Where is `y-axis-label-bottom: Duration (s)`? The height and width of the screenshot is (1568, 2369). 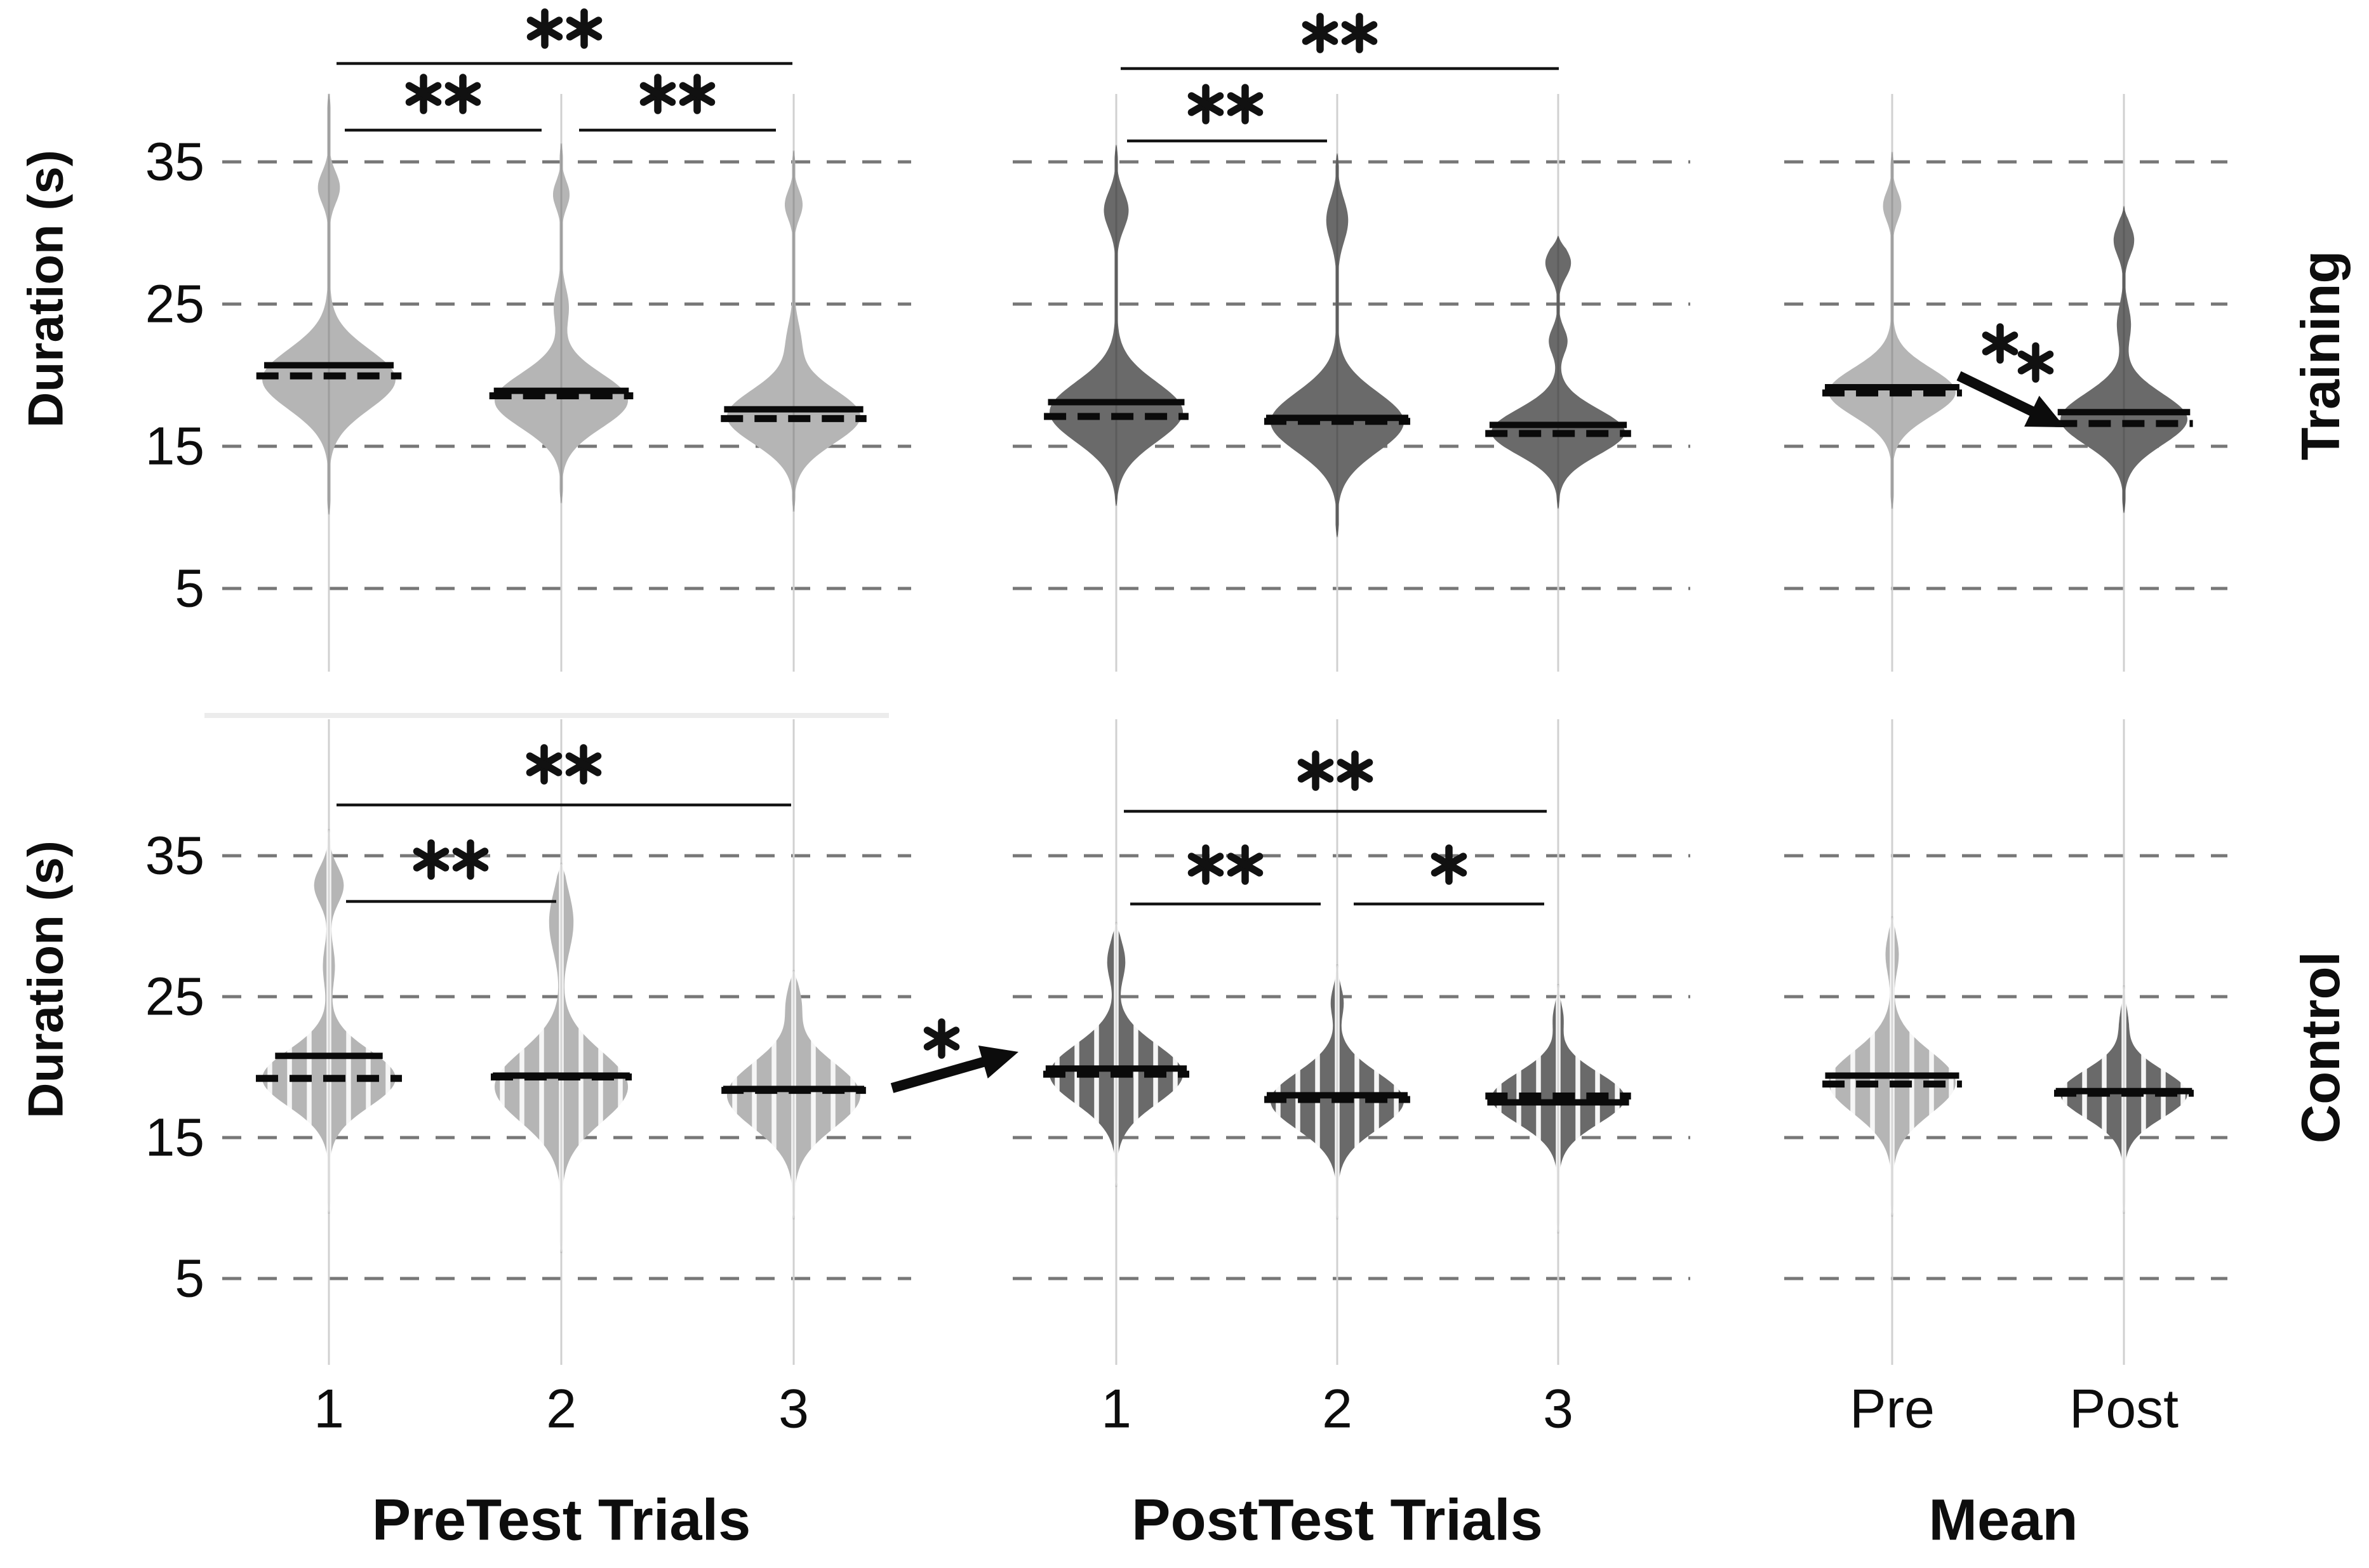 y-axis-label-bottom: Duration (s) is located at coordinates (45, 979).